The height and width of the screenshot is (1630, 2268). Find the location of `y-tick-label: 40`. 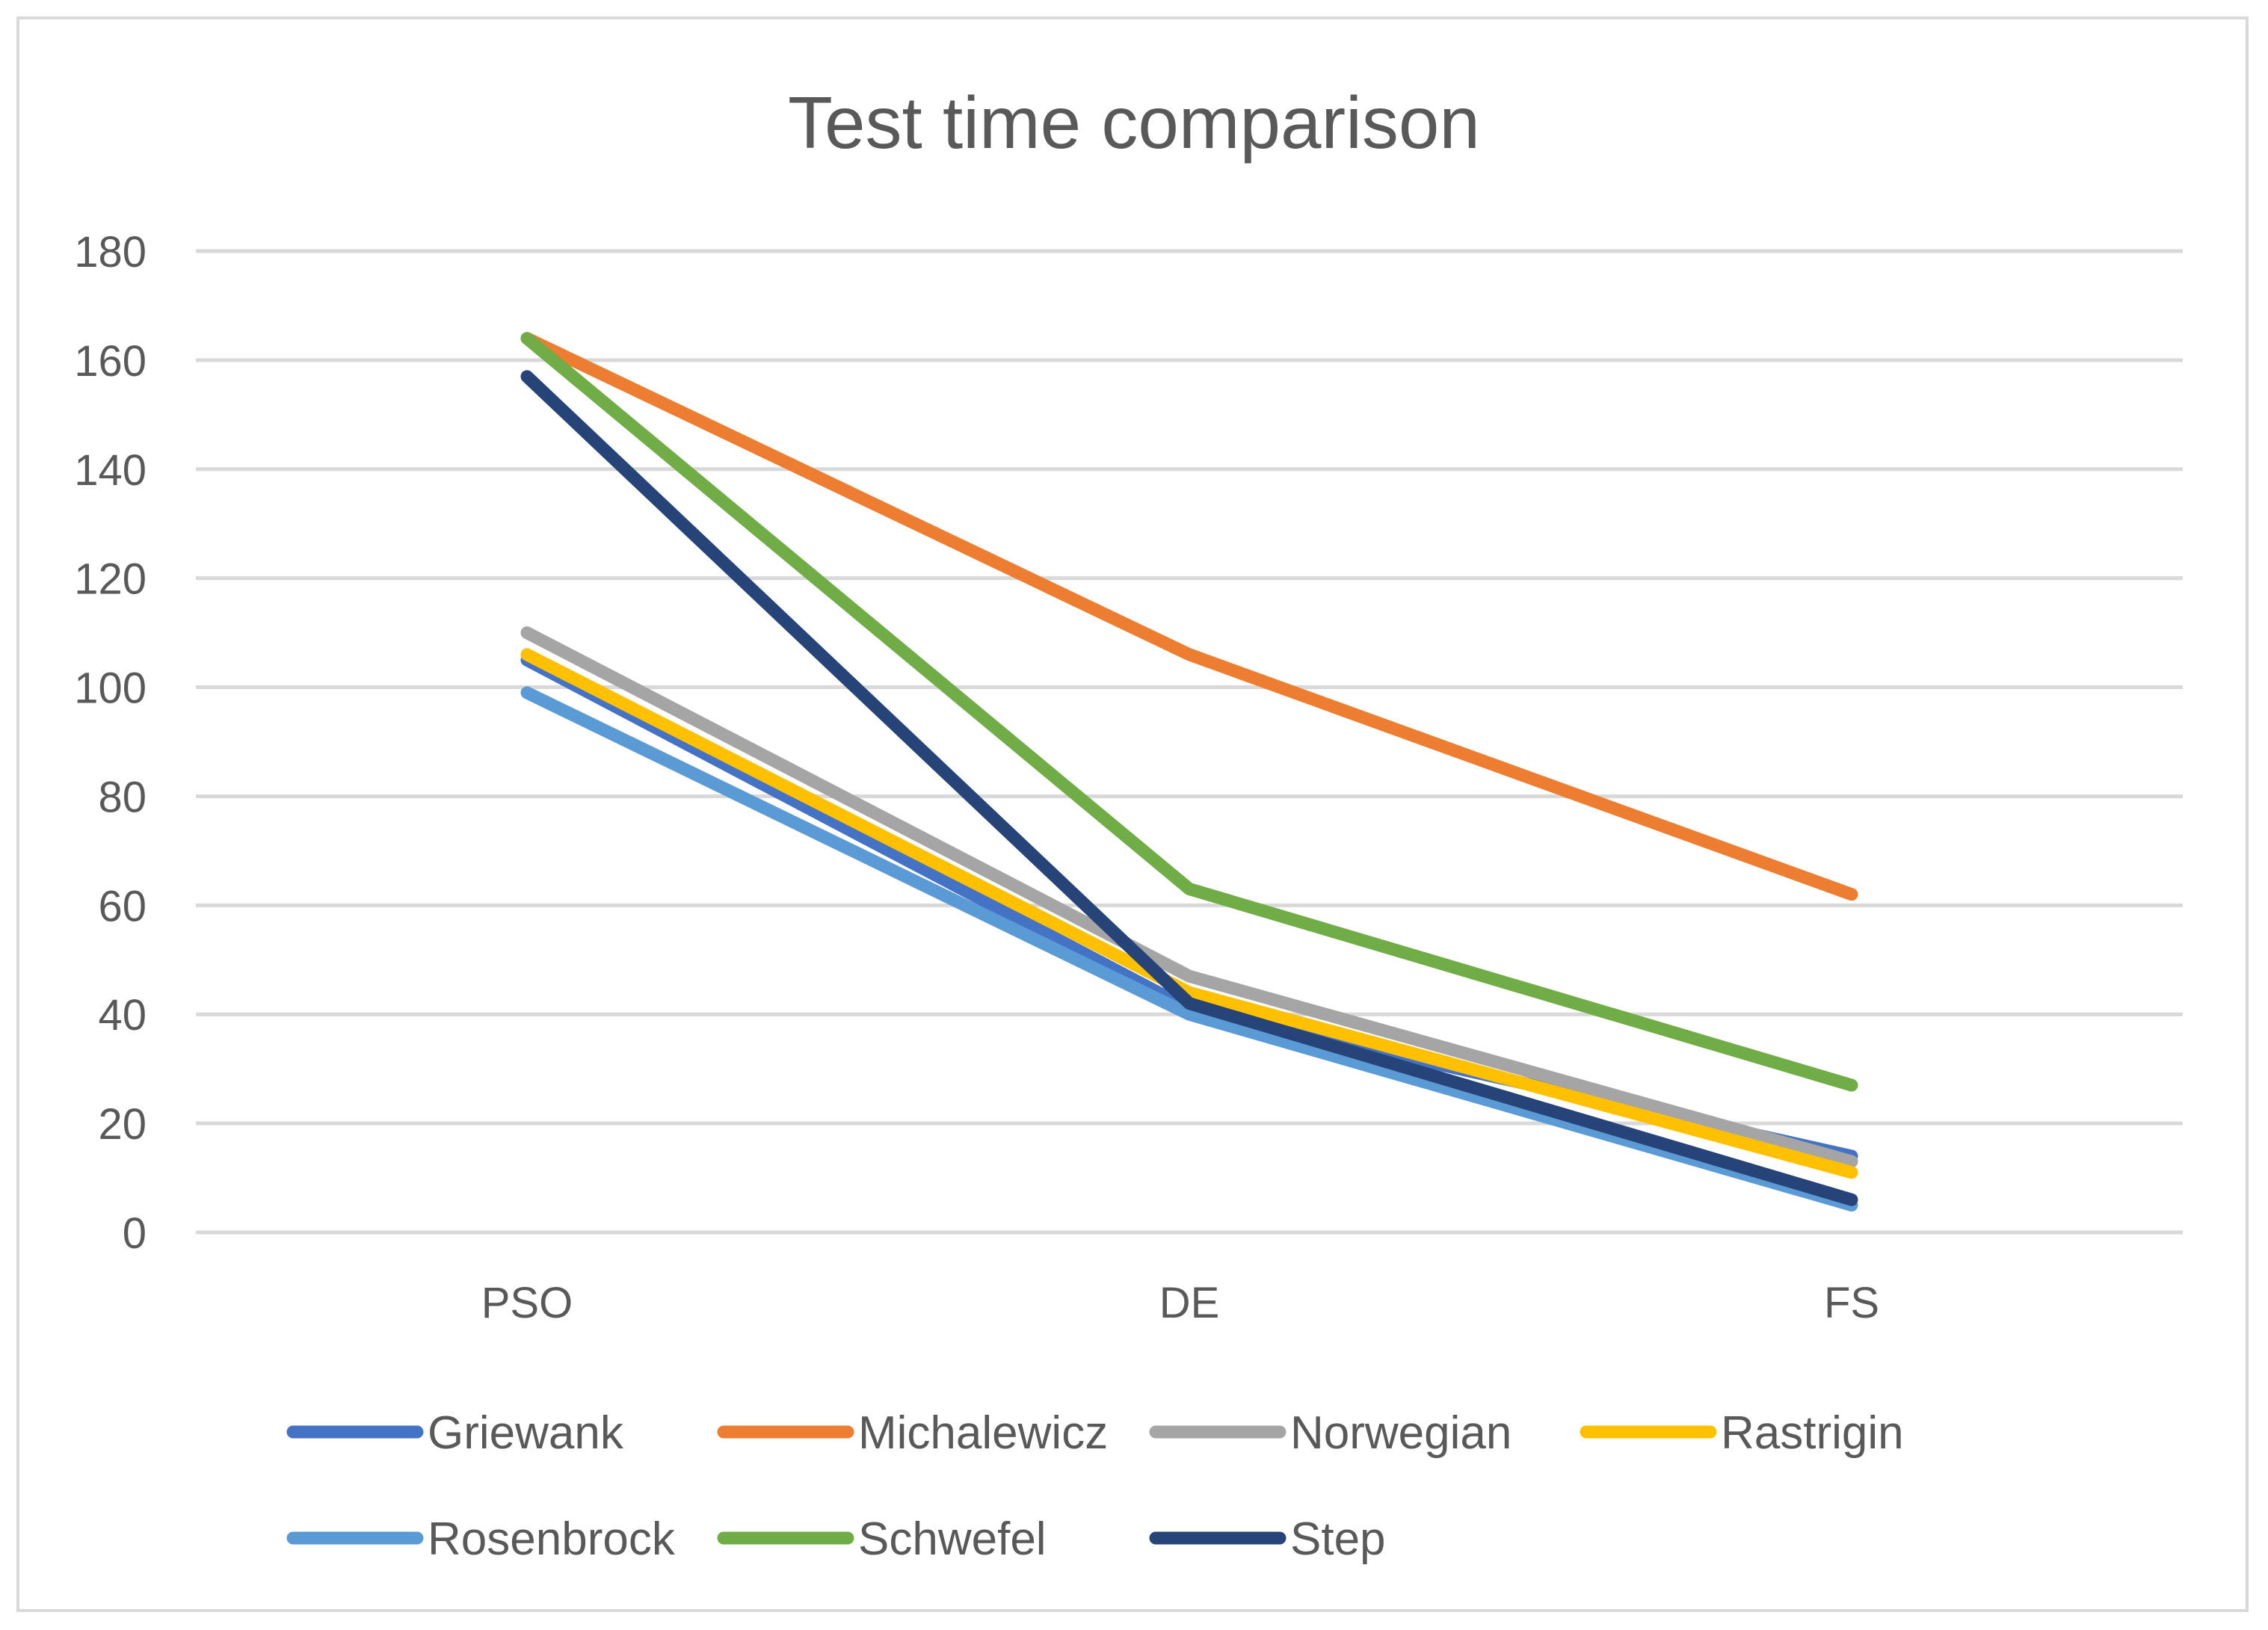

y-tick-label: 40 is located at coordinates (122, 1015).